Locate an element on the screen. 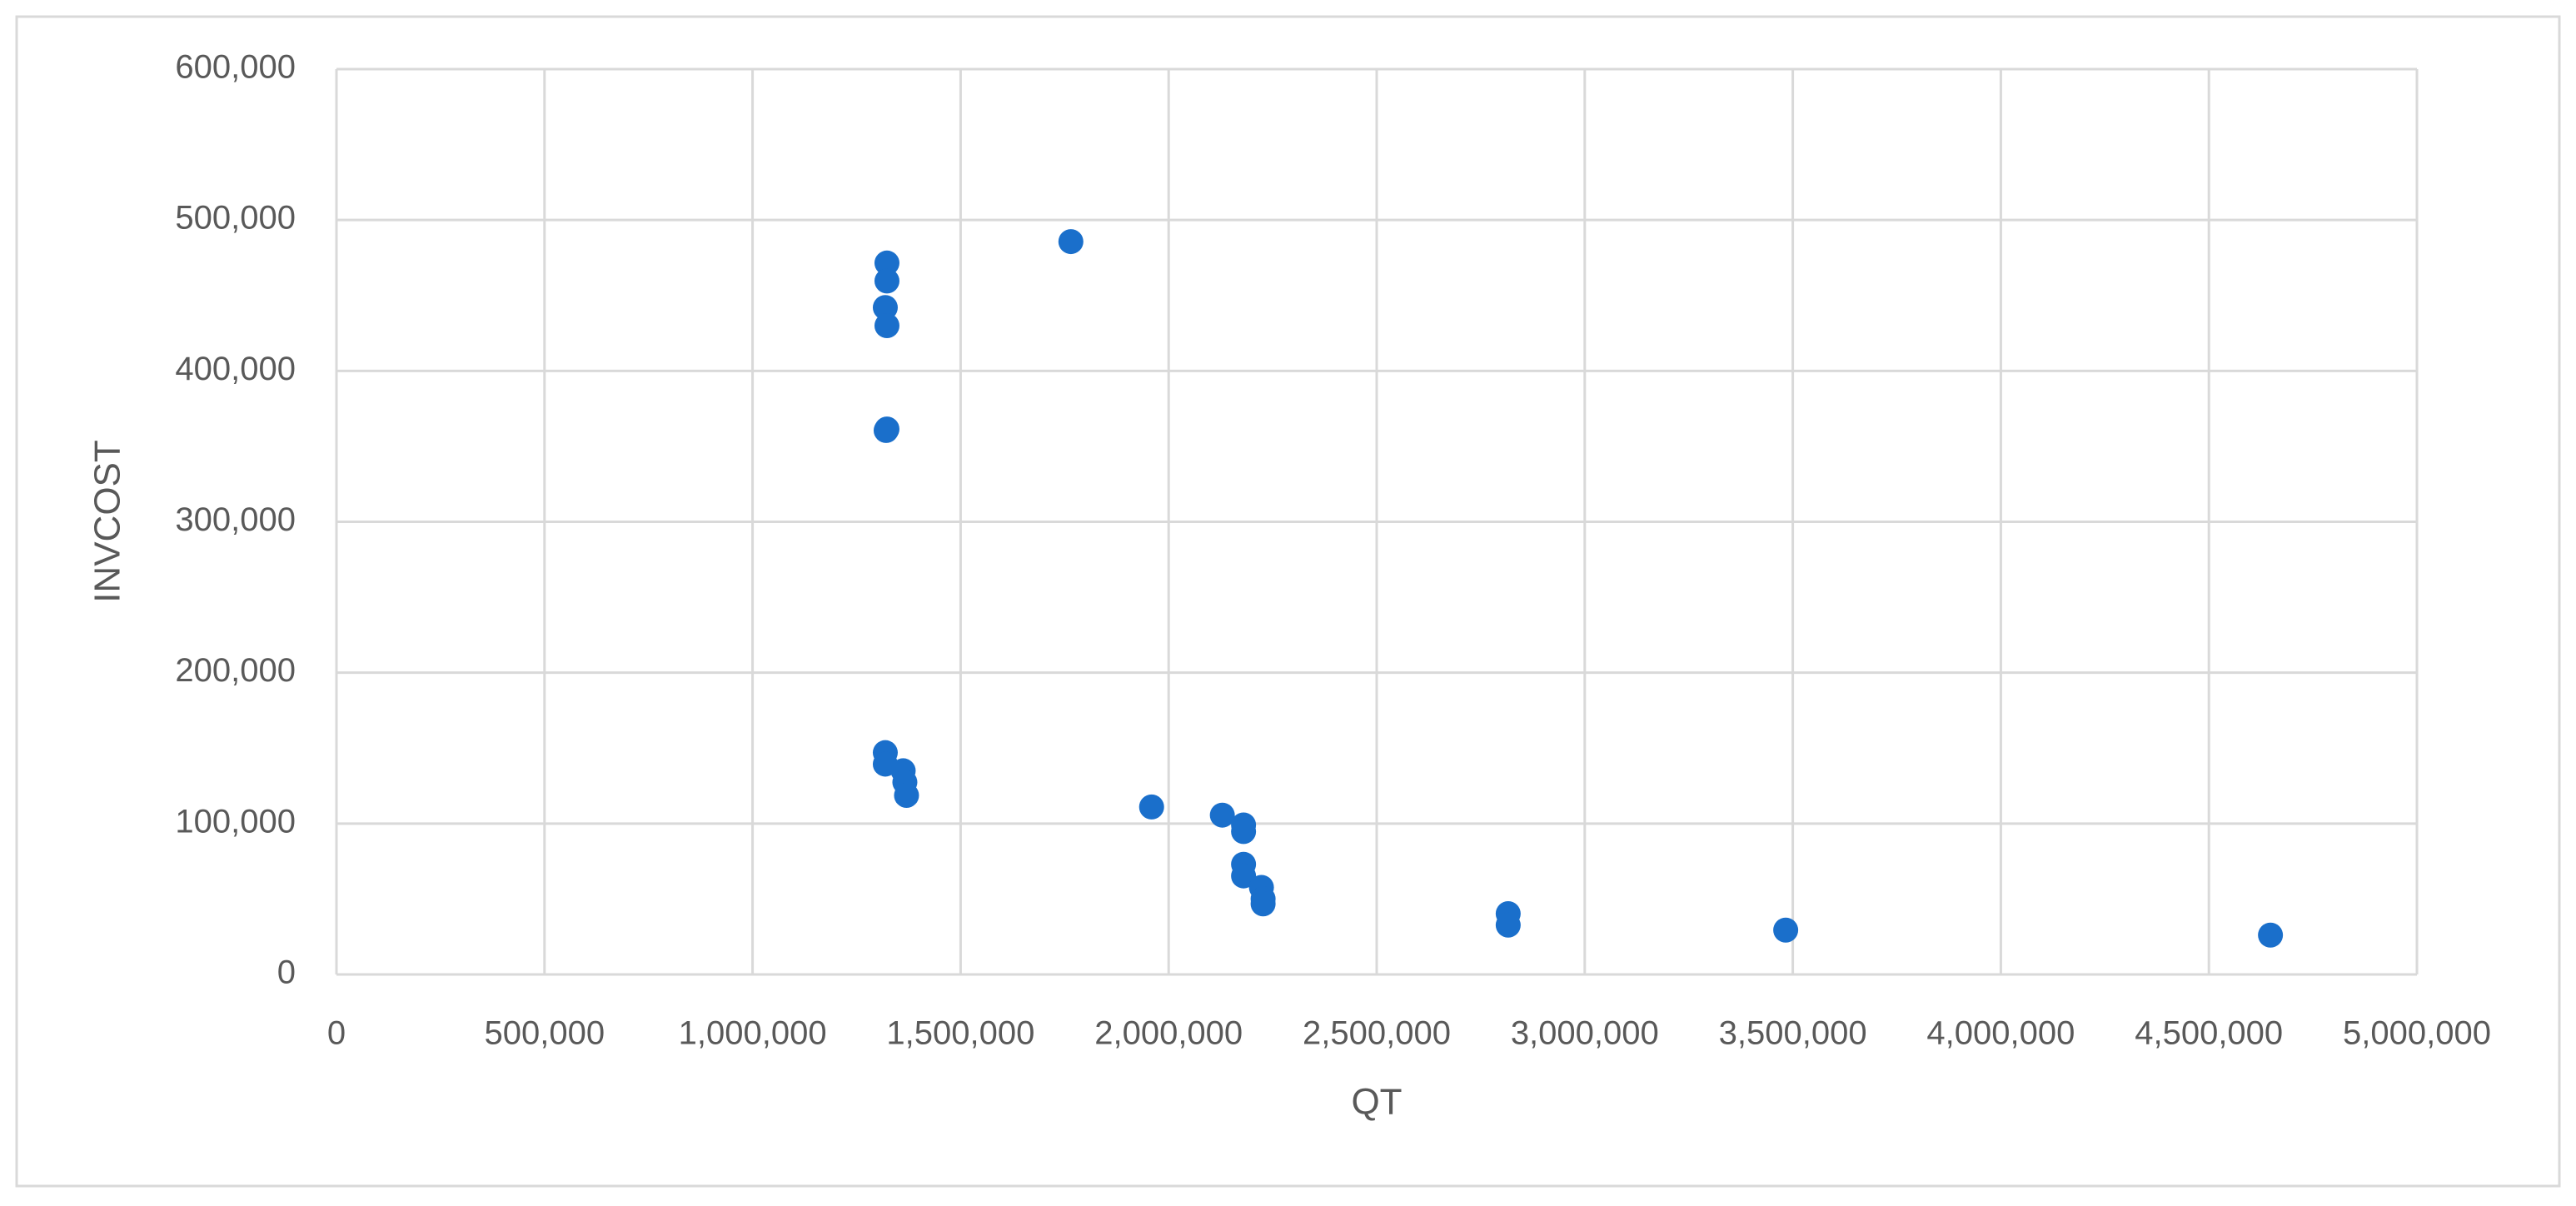 Image resolution: width=2576 pixels, height=1206 pixels. x-tick-label: 3,000,000 is located at coordinates (1585, 1033).